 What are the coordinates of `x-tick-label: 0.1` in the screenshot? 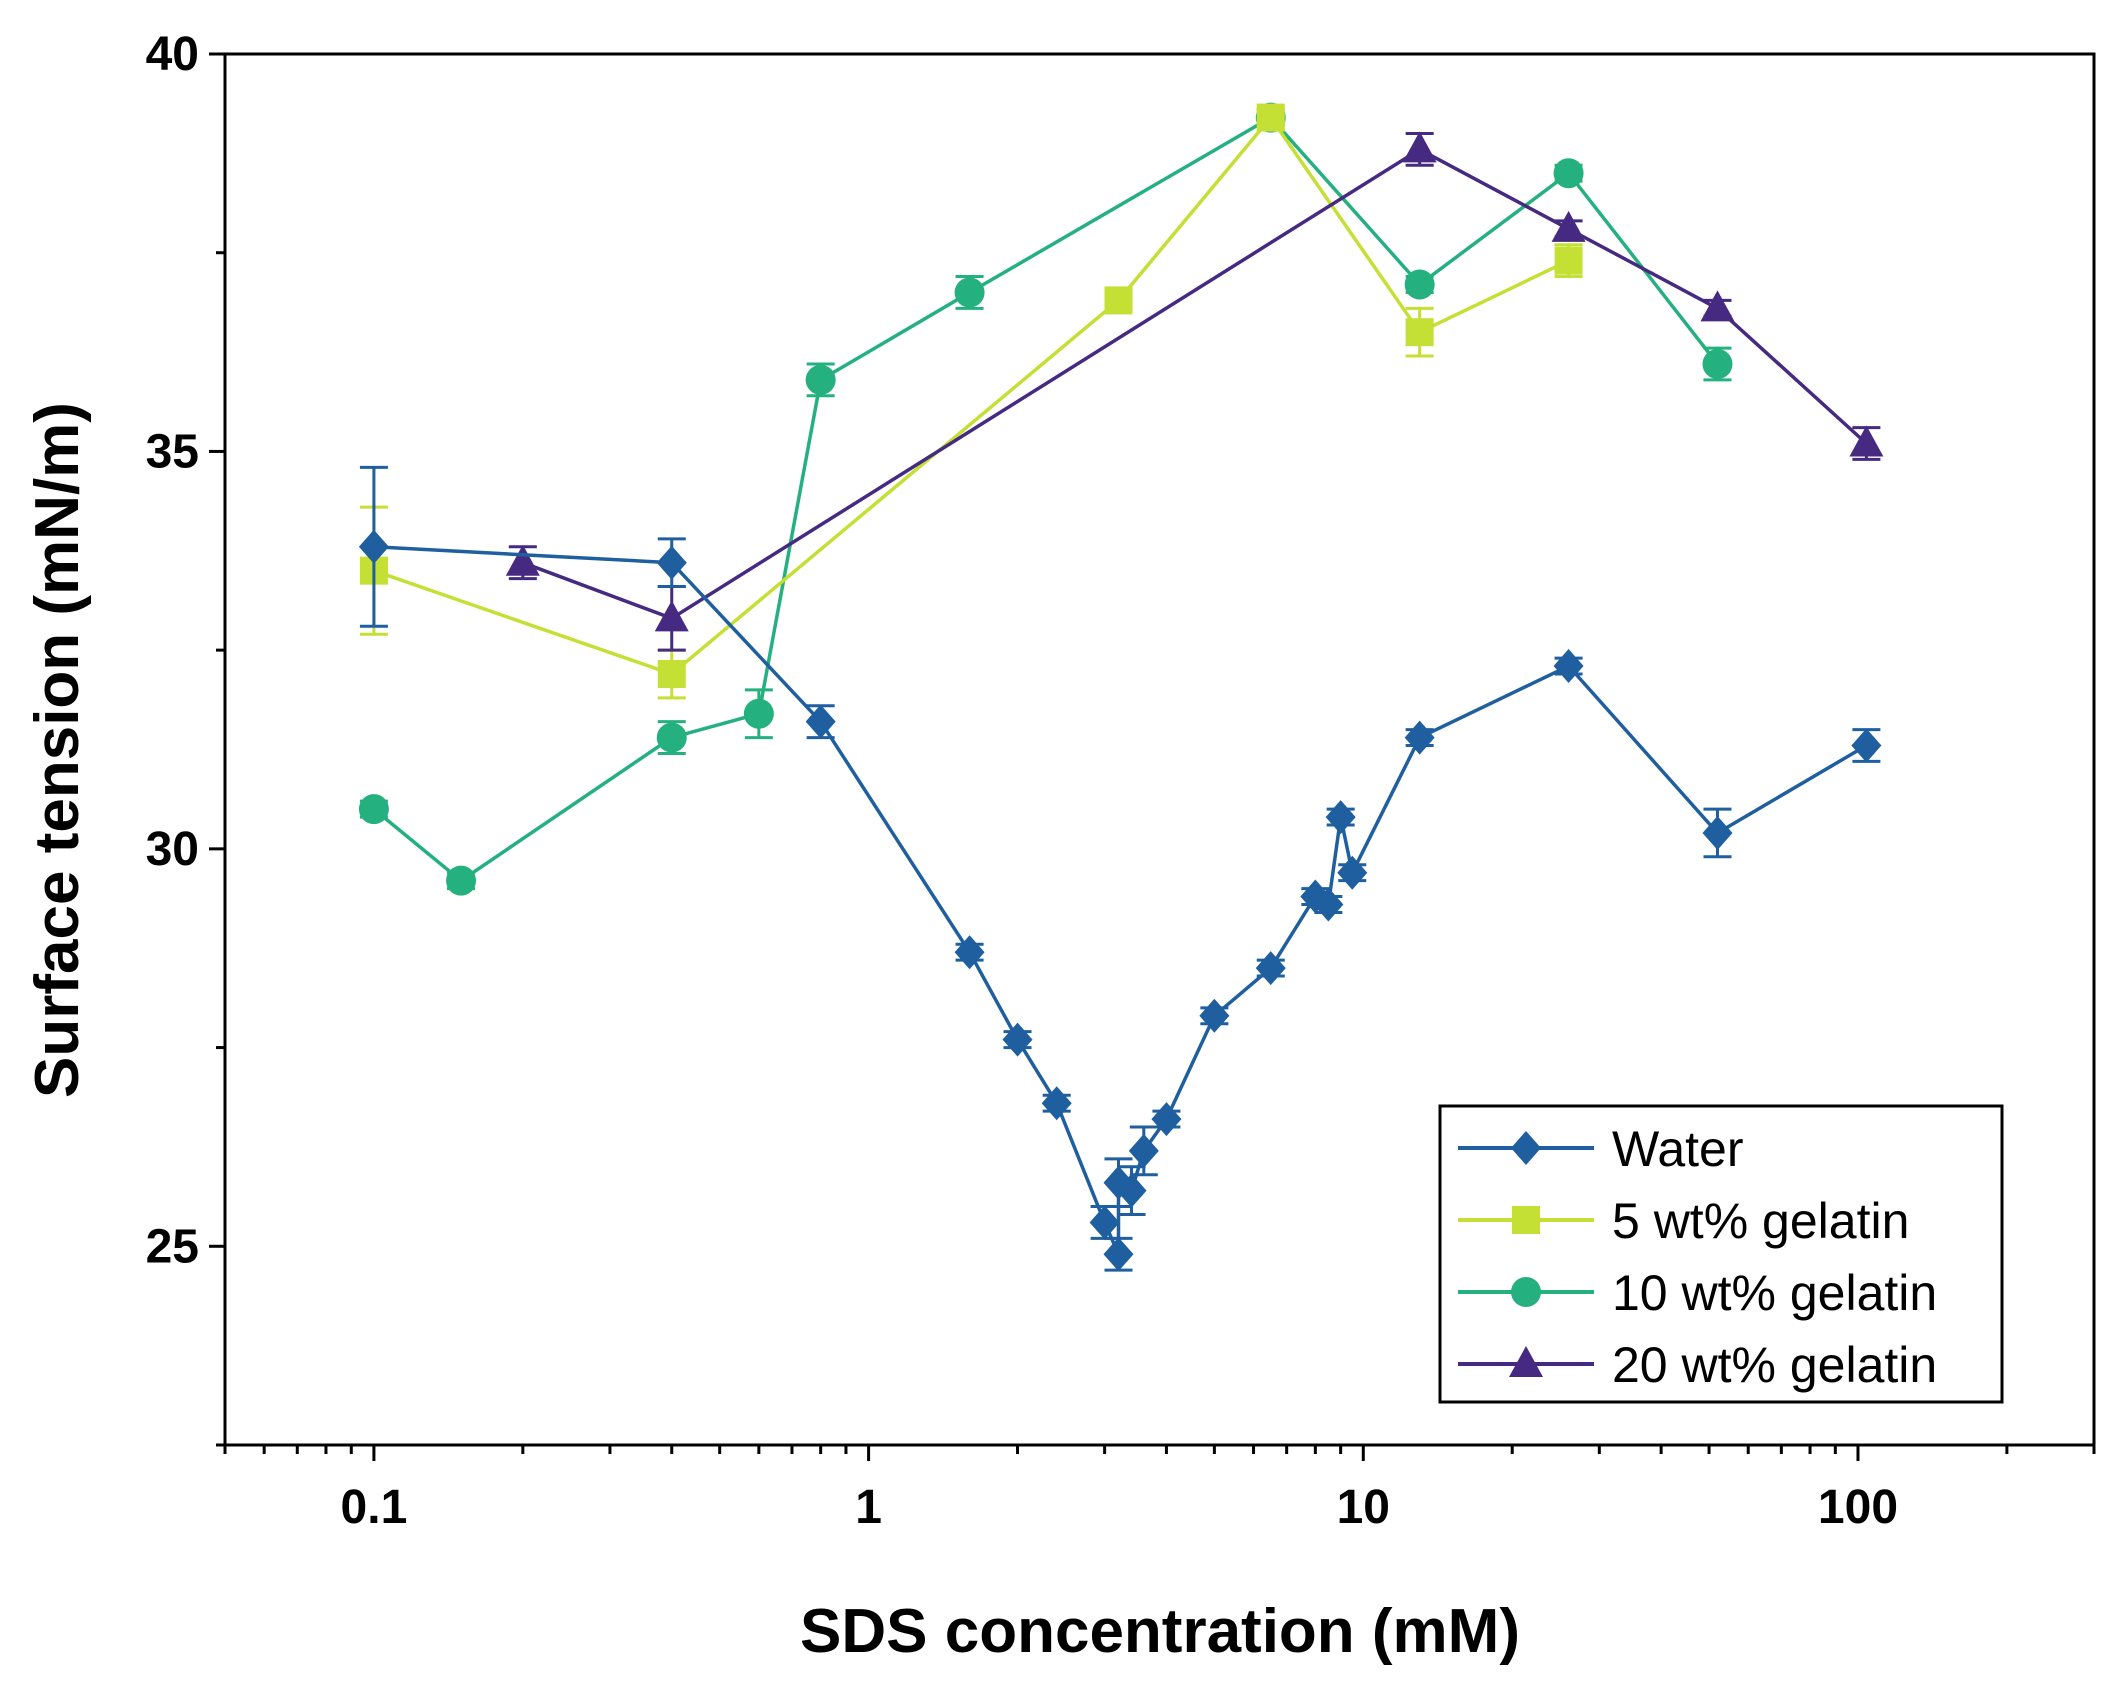 It's located at (374, 1507).